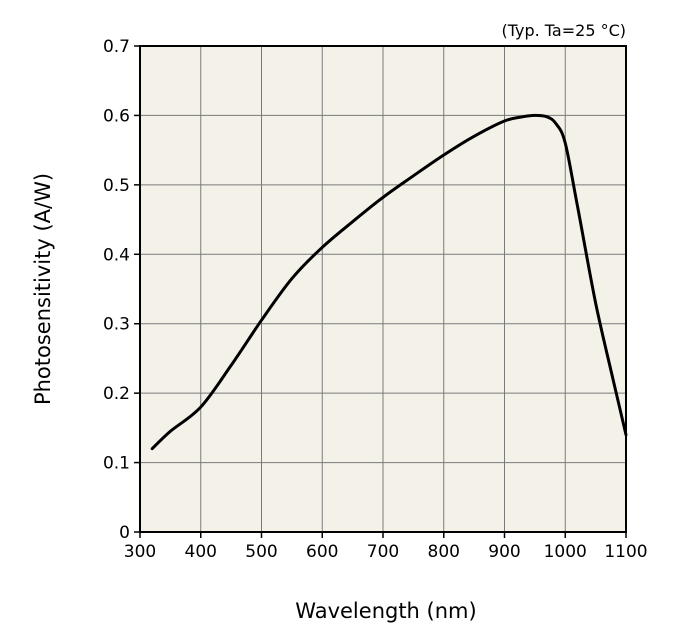 The height and width of the screenshot is (643, 700). Describe the element at coordinates (116, 255) in the screenshot. I see `y-tick-label: 0.4` at that location.